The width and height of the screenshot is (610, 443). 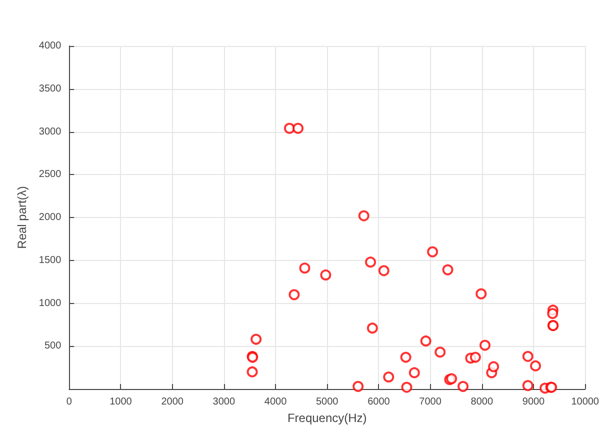 I want to click on x-tick-label: 9000, so click(x=534, y=402).